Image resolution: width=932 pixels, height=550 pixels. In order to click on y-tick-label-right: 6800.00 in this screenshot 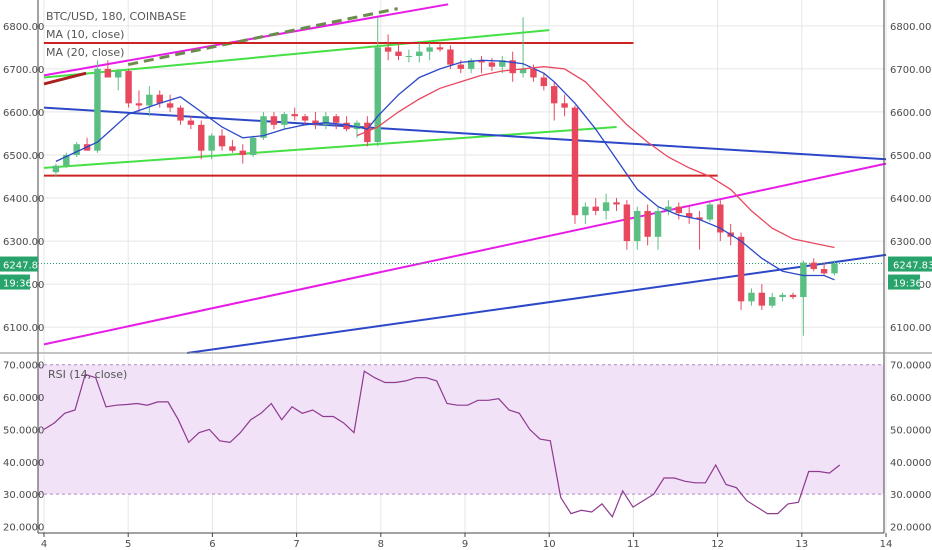, I will do `click(910, 27)`.